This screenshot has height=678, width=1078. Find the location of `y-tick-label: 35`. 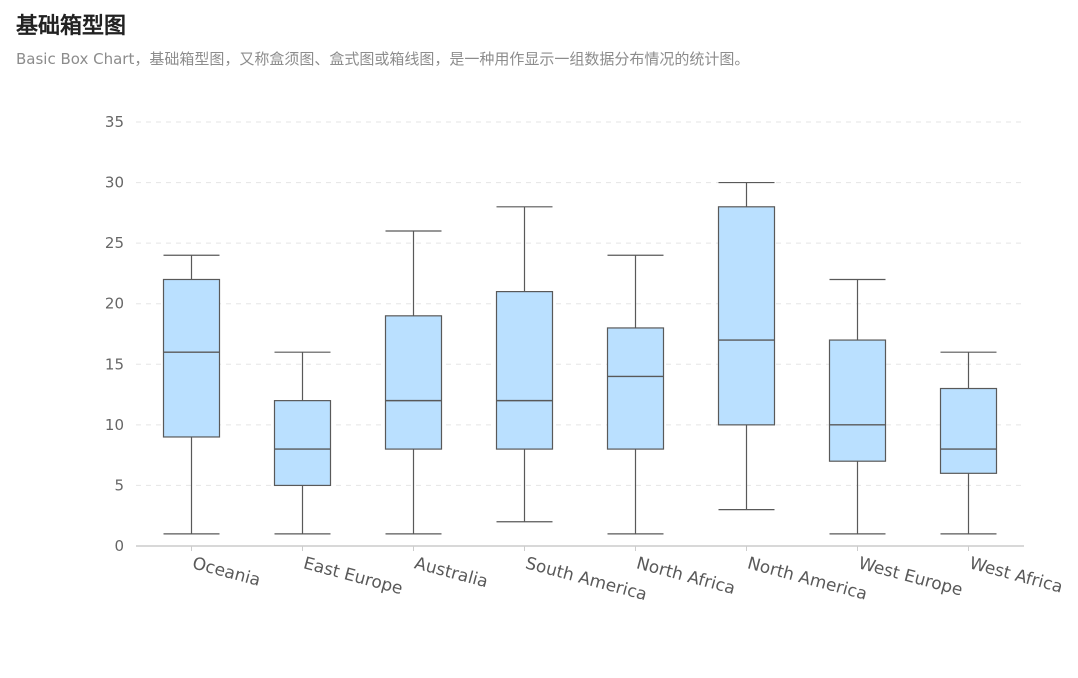

y-tick-label: 35 is located at coordinates (114, 122).